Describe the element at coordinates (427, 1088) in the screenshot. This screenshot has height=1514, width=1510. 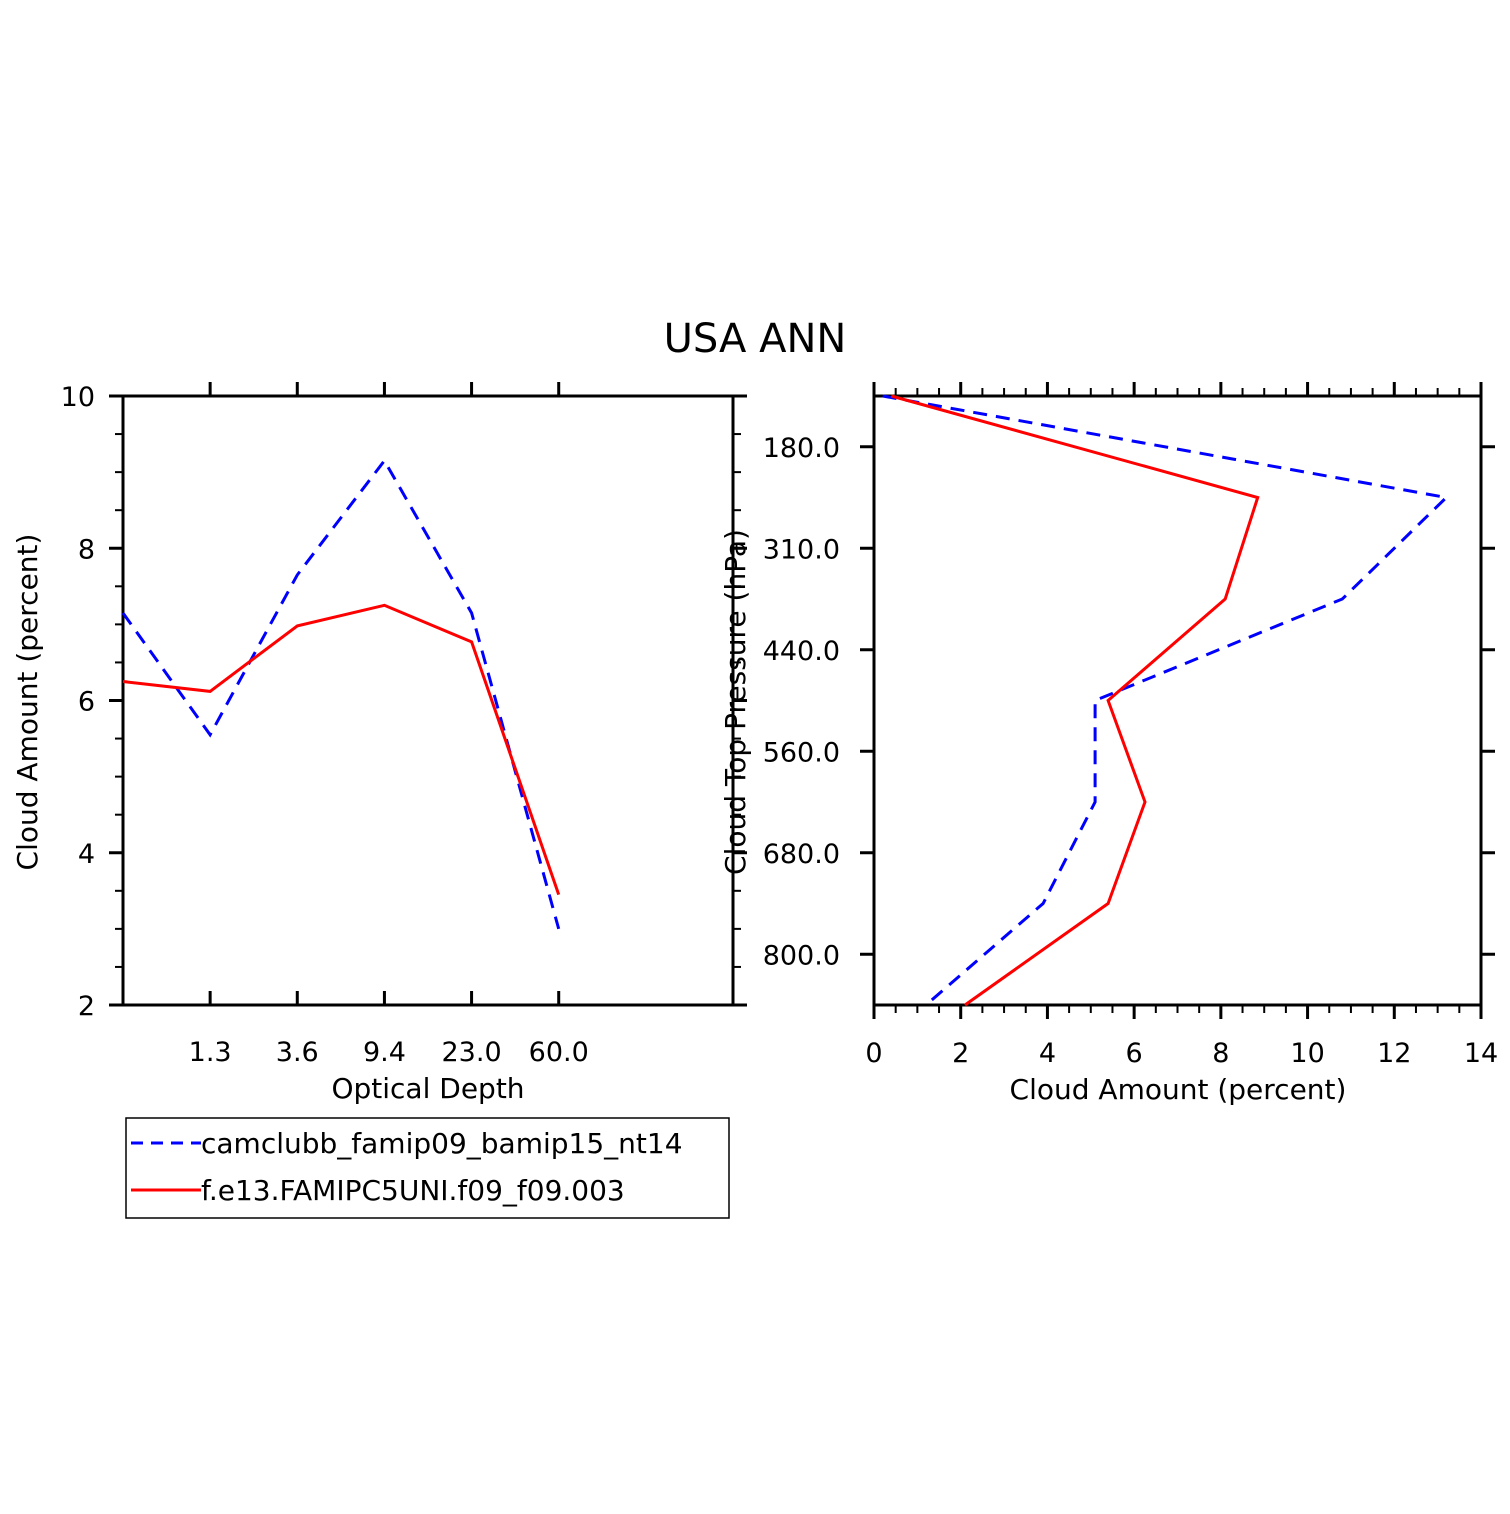
I see `left-x-axis-label: Optical Depth` at that location.